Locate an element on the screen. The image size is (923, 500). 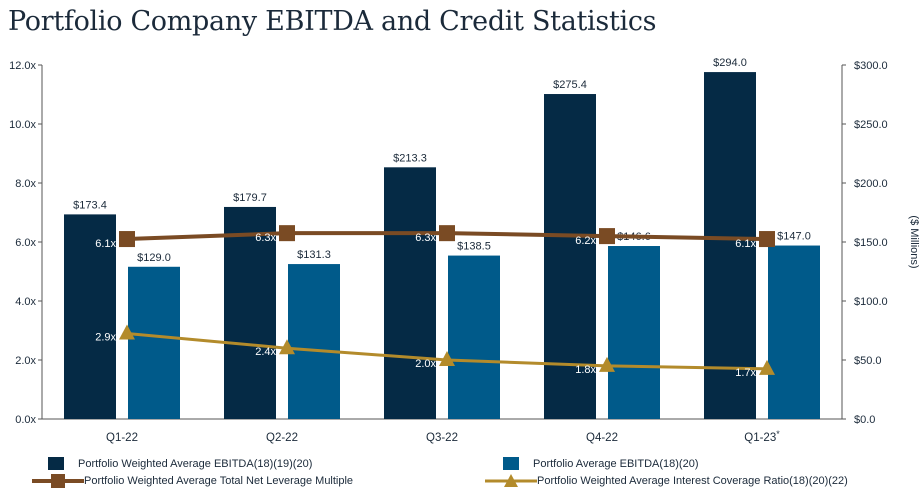
x-axis-category-label: Q1-22 is located at coordinates (122, 438).